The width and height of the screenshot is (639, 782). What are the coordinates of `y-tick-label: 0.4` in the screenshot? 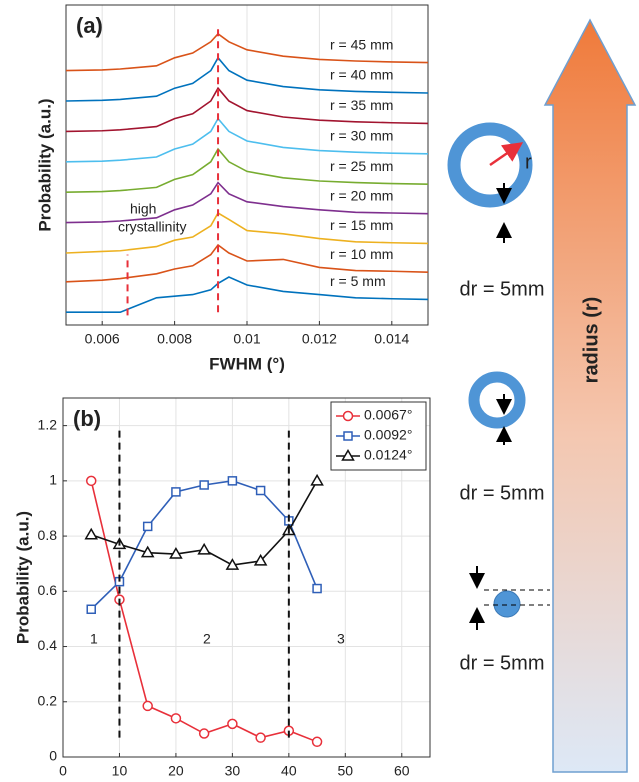 It's located at (48, 645).